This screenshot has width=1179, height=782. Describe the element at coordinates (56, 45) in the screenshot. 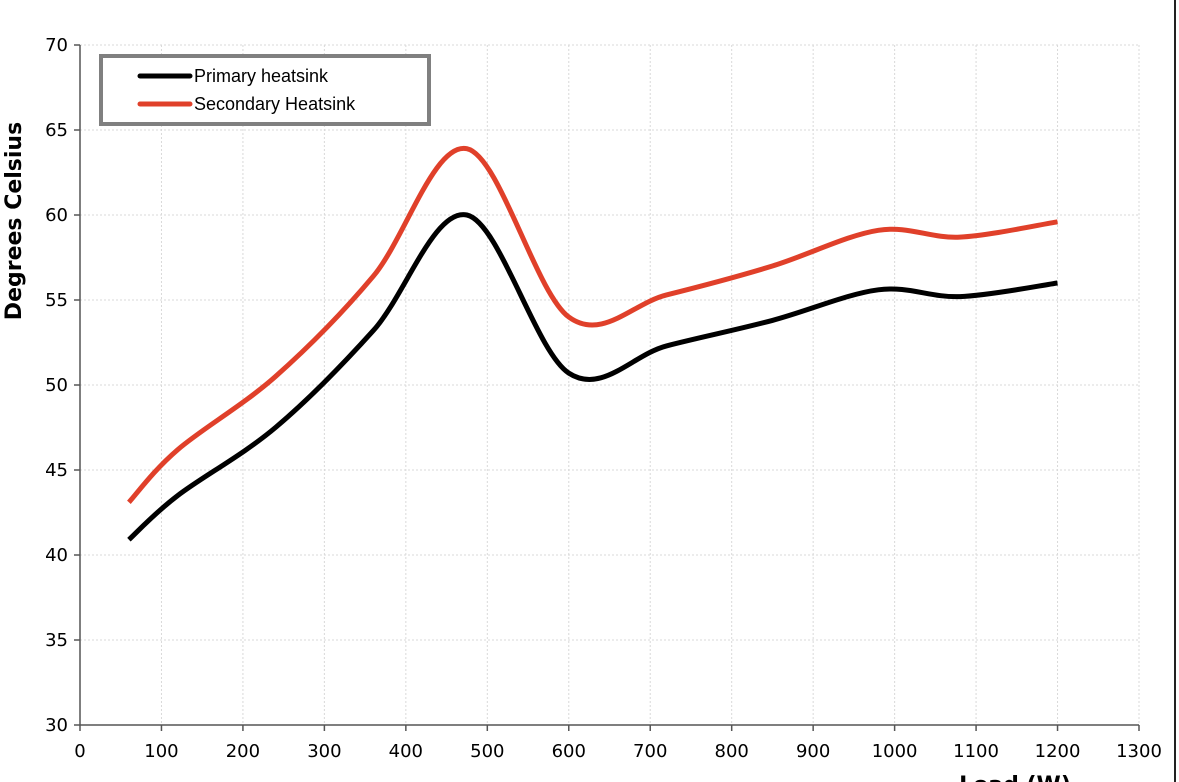

I see `y-tick-label: 70` at that location.